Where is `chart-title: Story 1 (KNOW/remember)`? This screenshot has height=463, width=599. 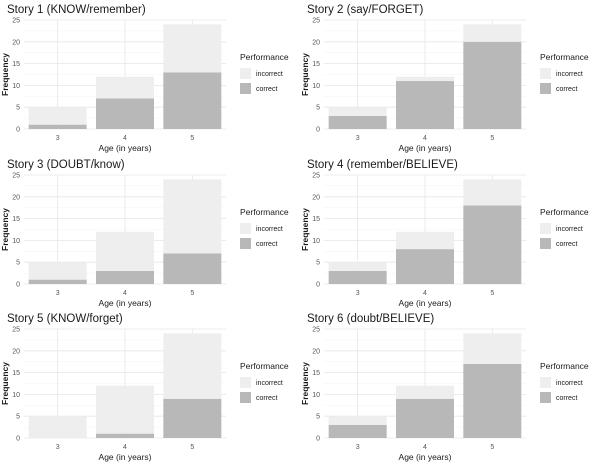 chart-title: Story 1 (KNOW/remember) is located at coordinates (76, 10).